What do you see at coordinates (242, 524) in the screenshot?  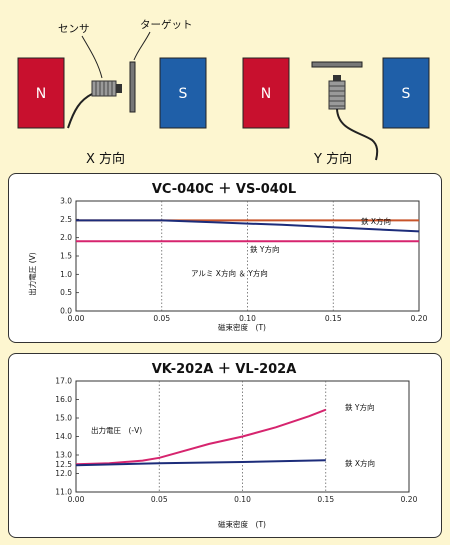 I see `chart-2-xlabel: 磁束密度 (T)` at bounding box center [242, 524].